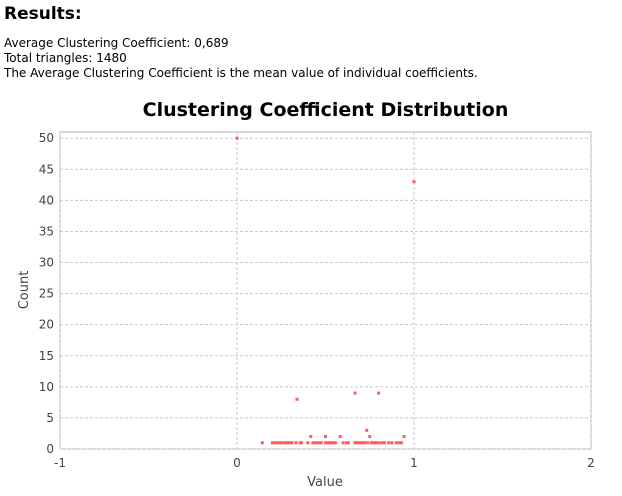 This screenshot has width=622, height=496. What do you see at coordinates (65, 58) in the screenshot?
I see `total-triangles-line: Total triangles: 1480` at bounding box center [65, 58].